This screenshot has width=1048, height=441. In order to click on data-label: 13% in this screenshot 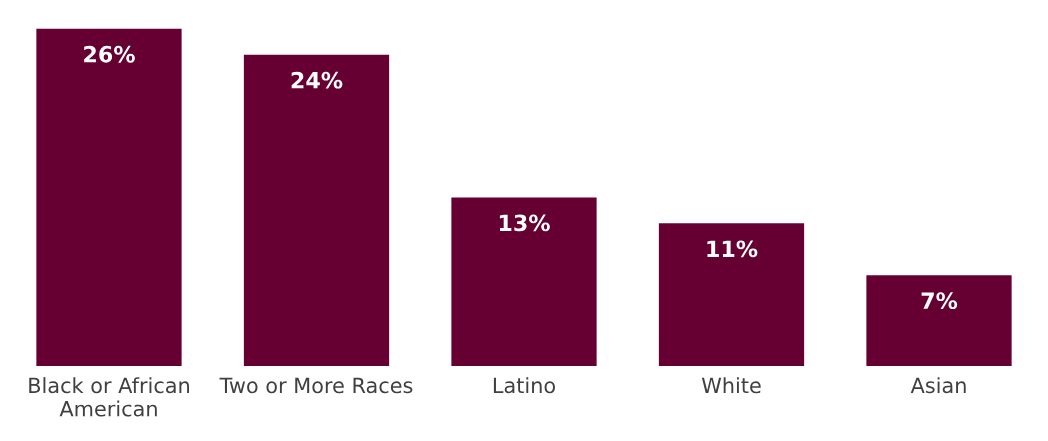, I will do `click(524, 223)`.